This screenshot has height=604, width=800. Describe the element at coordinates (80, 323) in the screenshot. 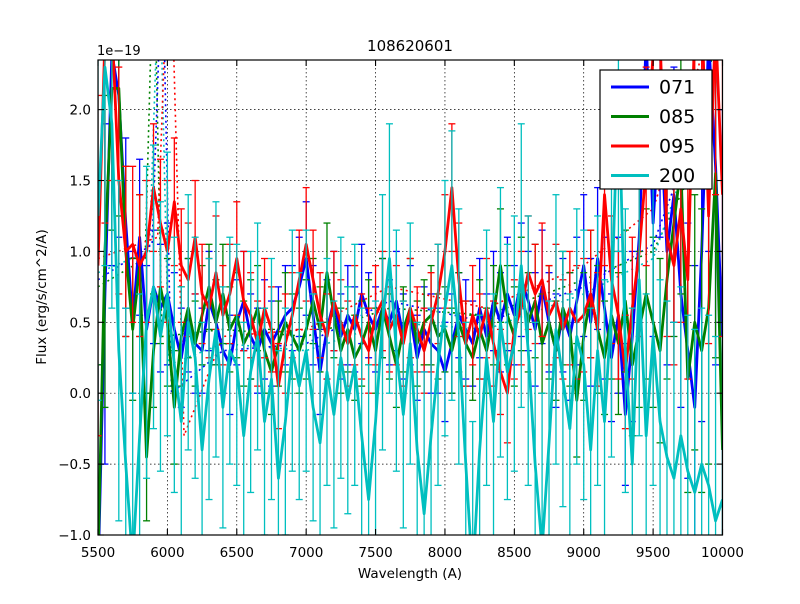

I see `y-tick-label: 0.5` at that location.